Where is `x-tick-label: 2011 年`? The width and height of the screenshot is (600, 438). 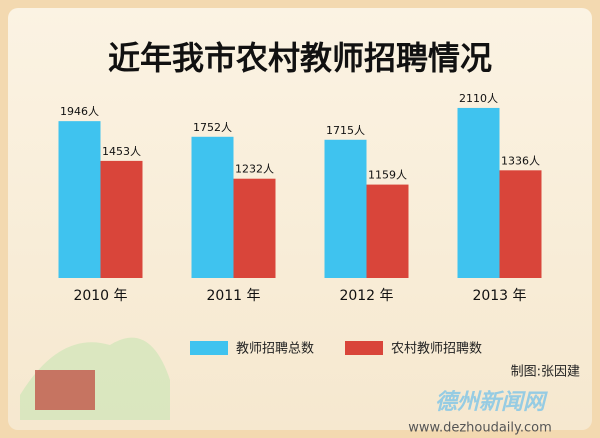 x-tick-label: 2011 年 is located at coordinates (233, 296).